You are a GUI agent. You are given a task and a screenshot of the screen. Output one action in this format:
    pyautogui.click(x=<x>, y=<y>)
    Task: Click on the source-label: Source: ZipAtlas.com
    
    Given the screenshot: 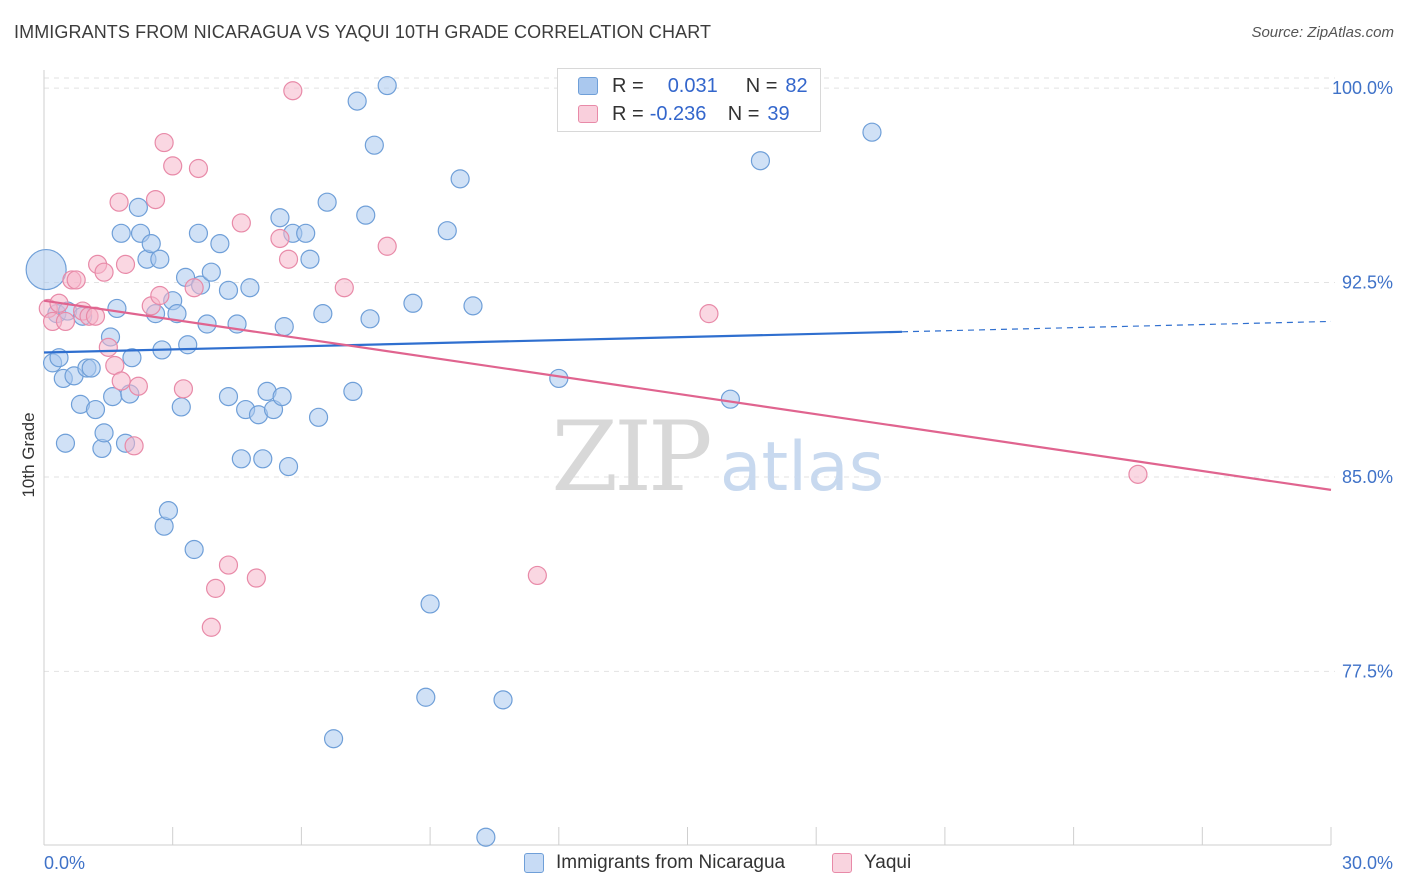 What is the action you would take?
    pyautogui.click(x=1322, y=32)
    